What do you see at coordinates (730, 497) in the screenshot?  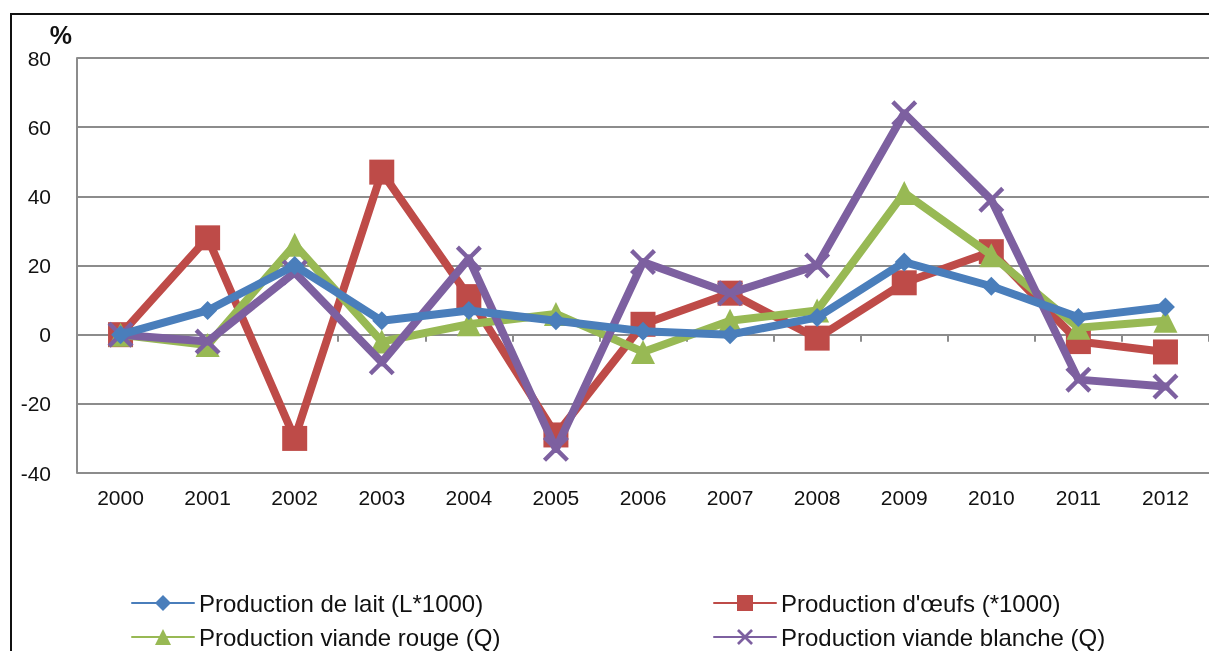 I see `x-tick-label: 2007` at bounding box center [730, 497].